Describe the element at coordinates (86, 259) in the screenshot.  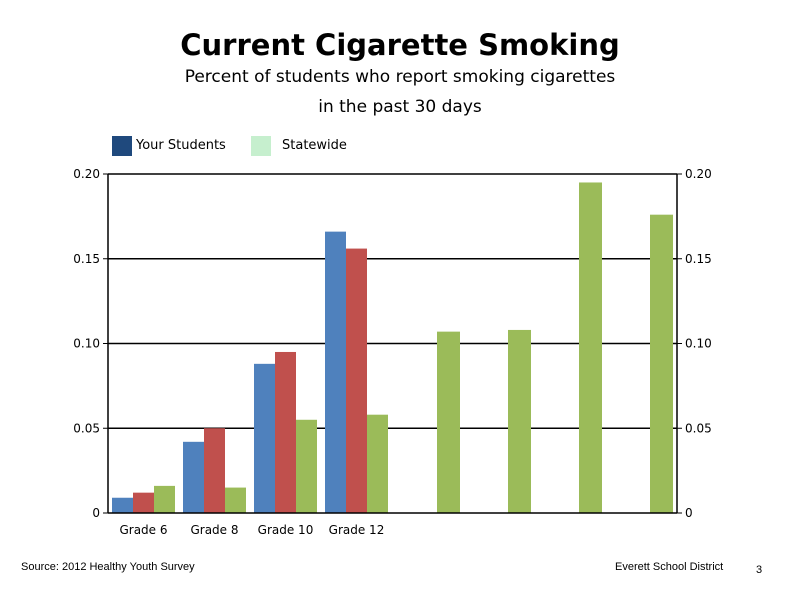
I see `y-tick-label-left: 0.15` at that location.